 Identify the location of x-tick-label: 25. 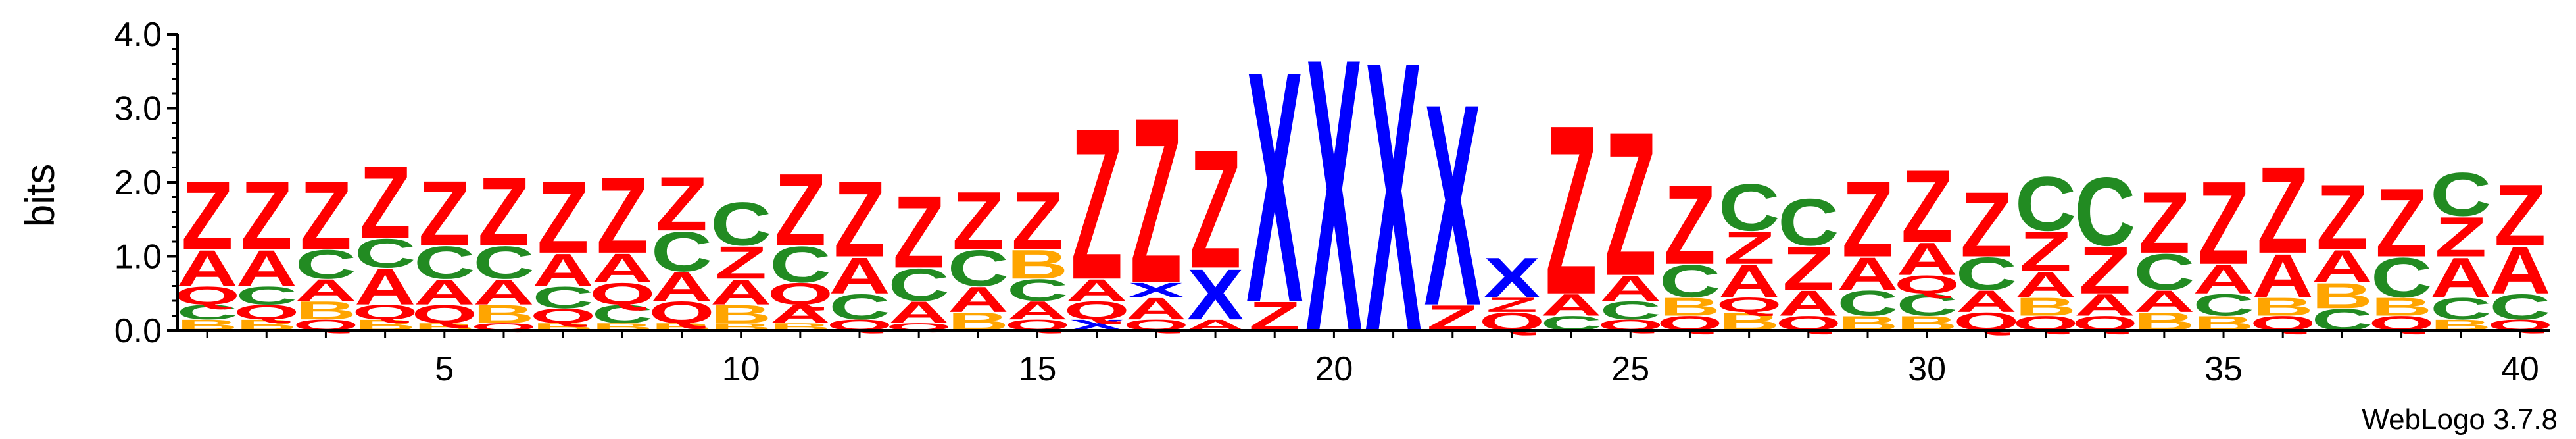
(1630, 369).